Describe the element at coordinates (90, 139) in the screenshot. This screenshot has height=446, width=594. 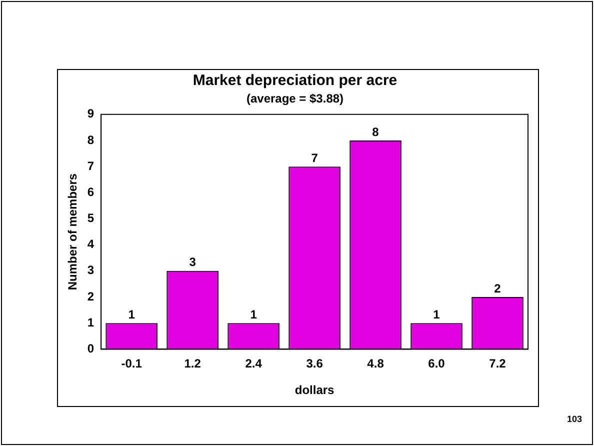
I see `y-tick-label: 8` at that location.